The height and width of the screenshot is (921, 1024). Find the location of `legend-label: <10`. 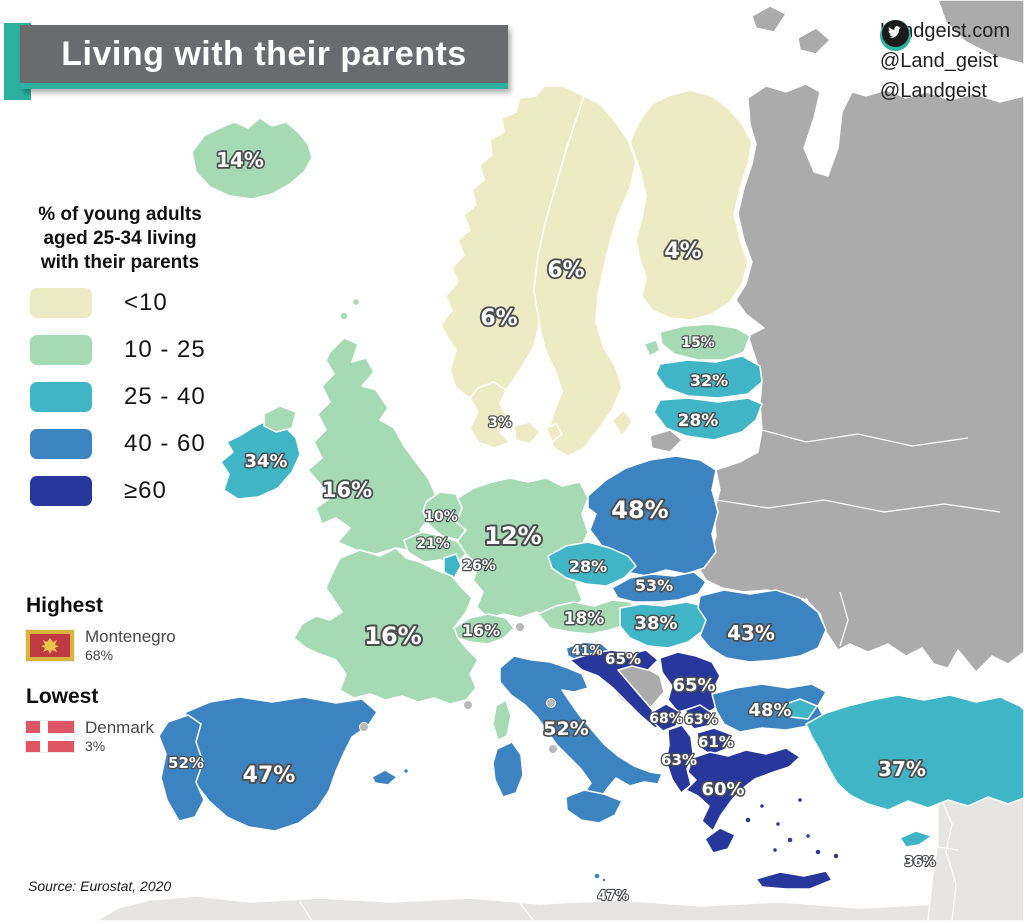

legend-label: <10 is located at coordinates (146, 302).